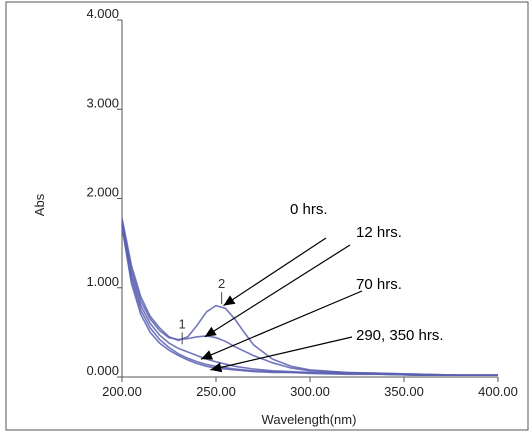 Image resolution: width=532 pixels, height=434 pixels. I want to click on annotation-label-2: 70 hrs., so click(379, 284).